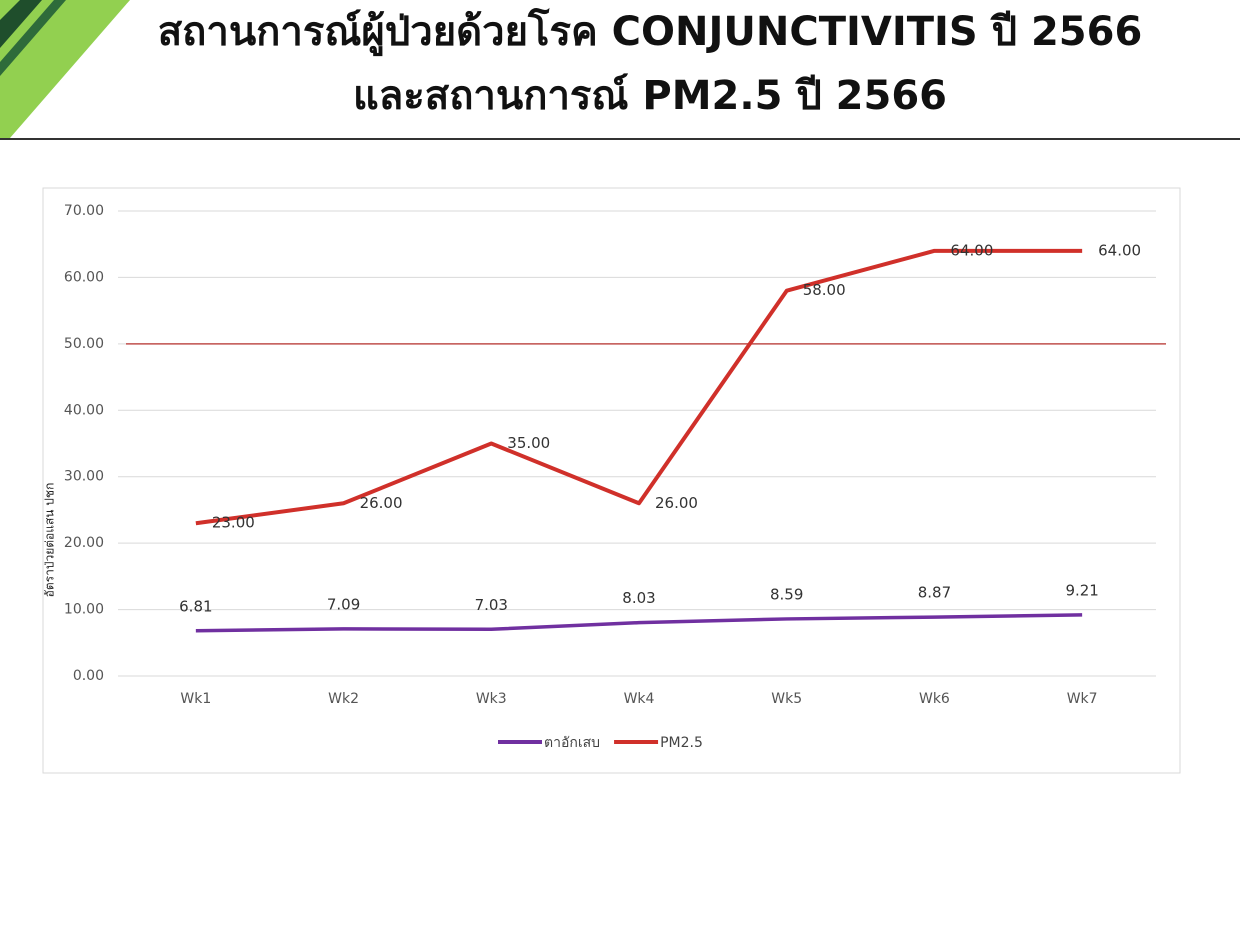 The height and width of the screenshot is (932, 1240). Describe the element at coordinates (84, 211) in the screenshot. I see `y-tick-label: 70.00` at that location.